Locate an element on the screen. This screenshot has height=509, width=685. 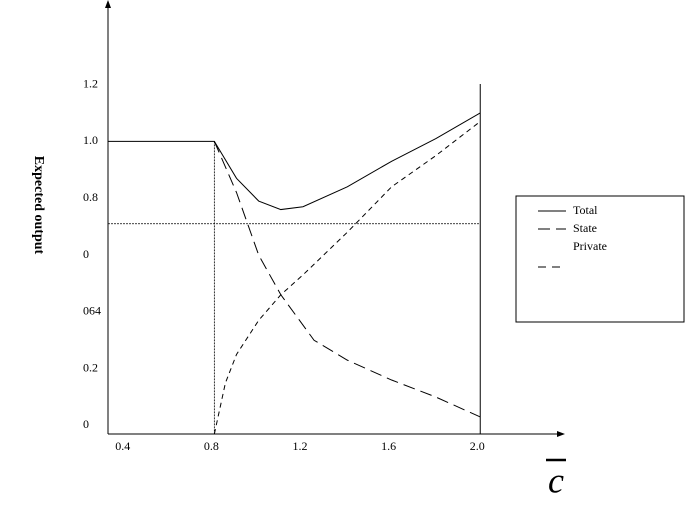
y-arrow is located at coordinates (108, 4).